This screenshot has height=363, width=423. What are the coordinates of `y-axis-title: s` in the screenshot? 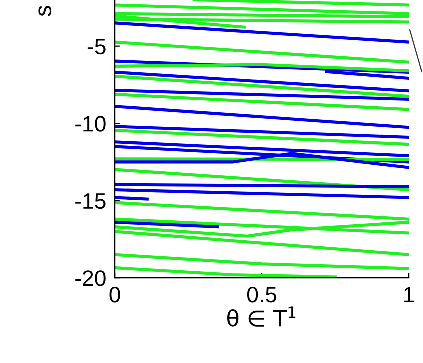 It's located at (45, 11).